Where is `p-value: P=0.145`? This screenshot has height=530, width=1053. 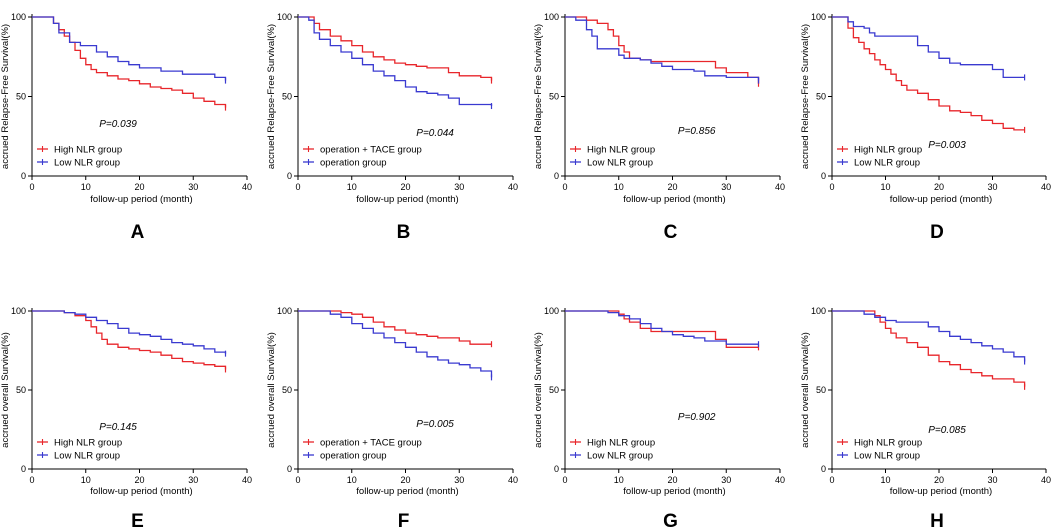 p-value: P=0.145 is located at coordinates (118, 427).